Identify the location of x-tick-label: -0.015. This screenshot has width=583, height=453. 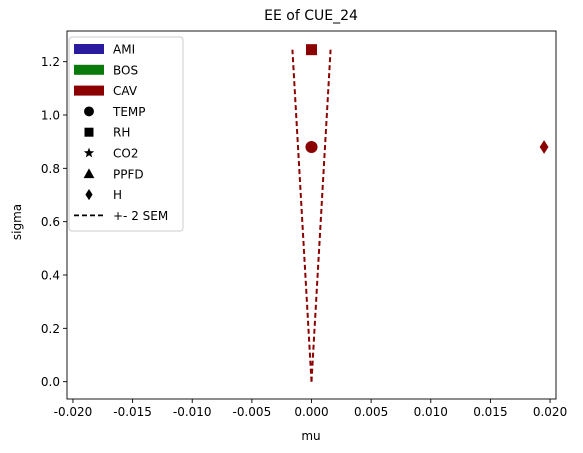
(132, 412).